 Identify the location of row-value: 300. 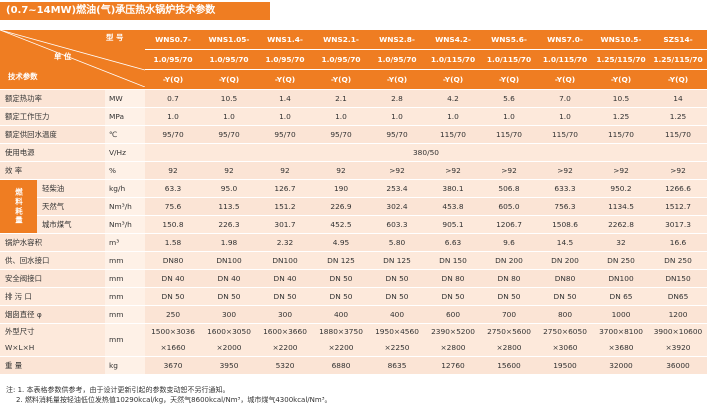
(229, 314).